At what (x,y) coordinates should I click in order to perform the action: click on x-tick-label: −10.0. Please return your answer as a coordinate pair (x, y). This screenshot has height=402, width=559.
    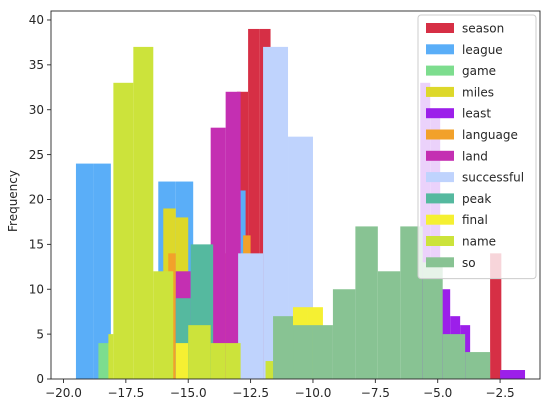
    Looking at the image, I should click on (313, 393).